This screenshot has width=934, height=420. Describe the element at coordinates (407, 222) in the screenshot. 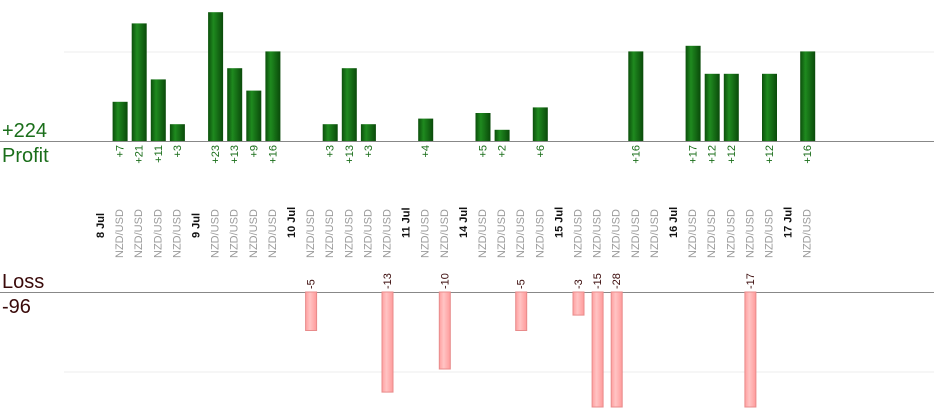

I see `date-label: 11 Jul` at that location.